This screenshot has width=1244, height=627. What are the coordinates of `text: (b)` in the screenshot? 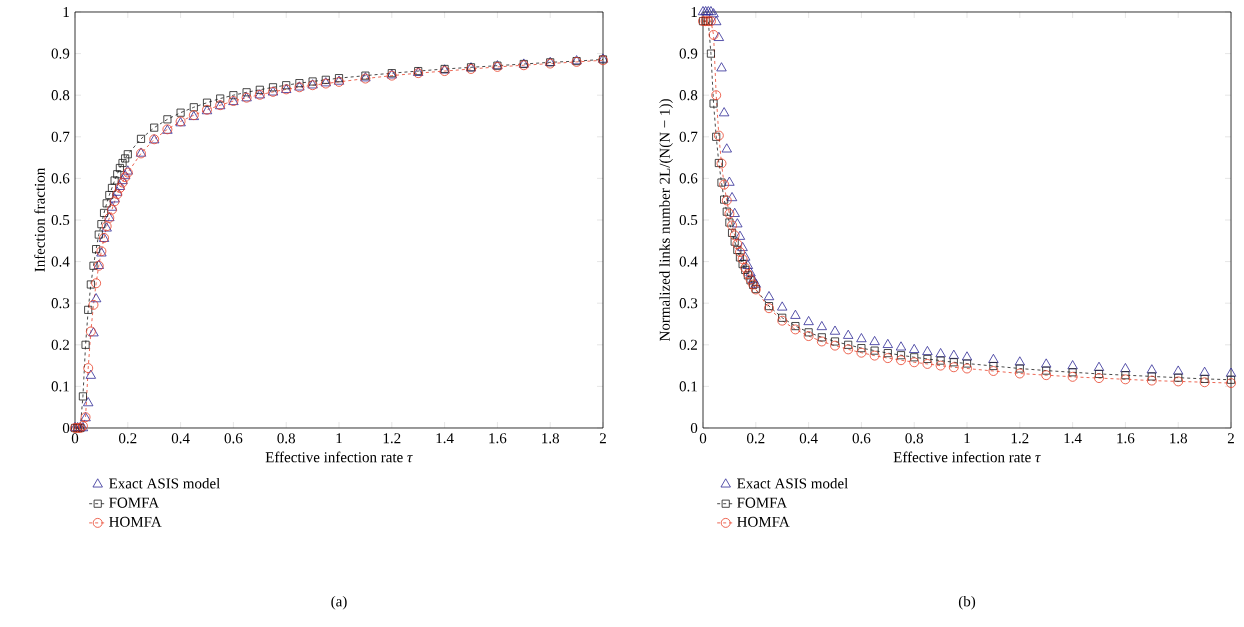 It's located at (967, 602).